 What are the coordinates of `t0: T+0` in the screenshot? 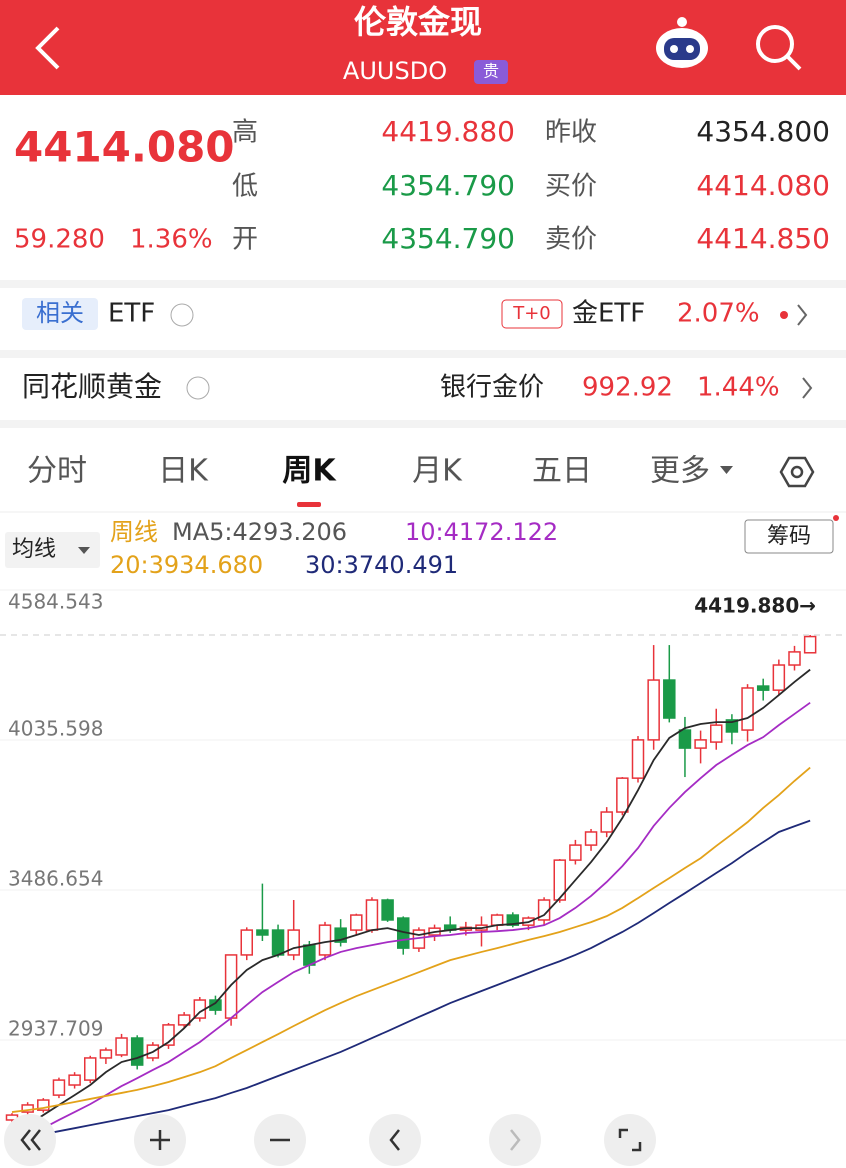 It's located at (531, 313).